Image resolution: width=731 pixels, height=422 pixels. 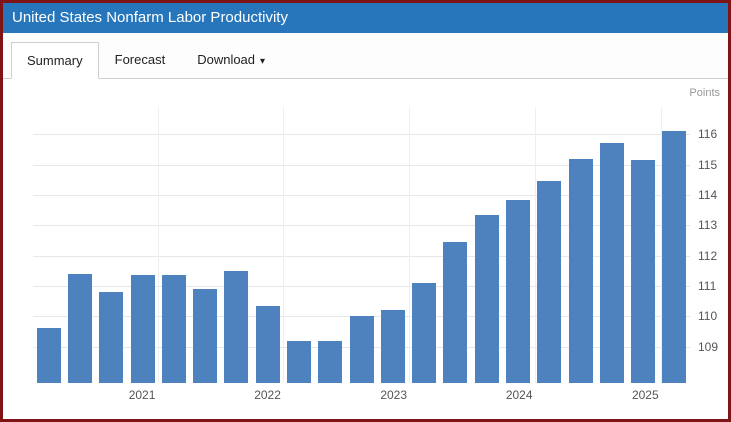 What do you see at coordinates (708, 194) in the screenshot?
I see `y-axis-tick-label: 114` at bounding box center [708, 194].